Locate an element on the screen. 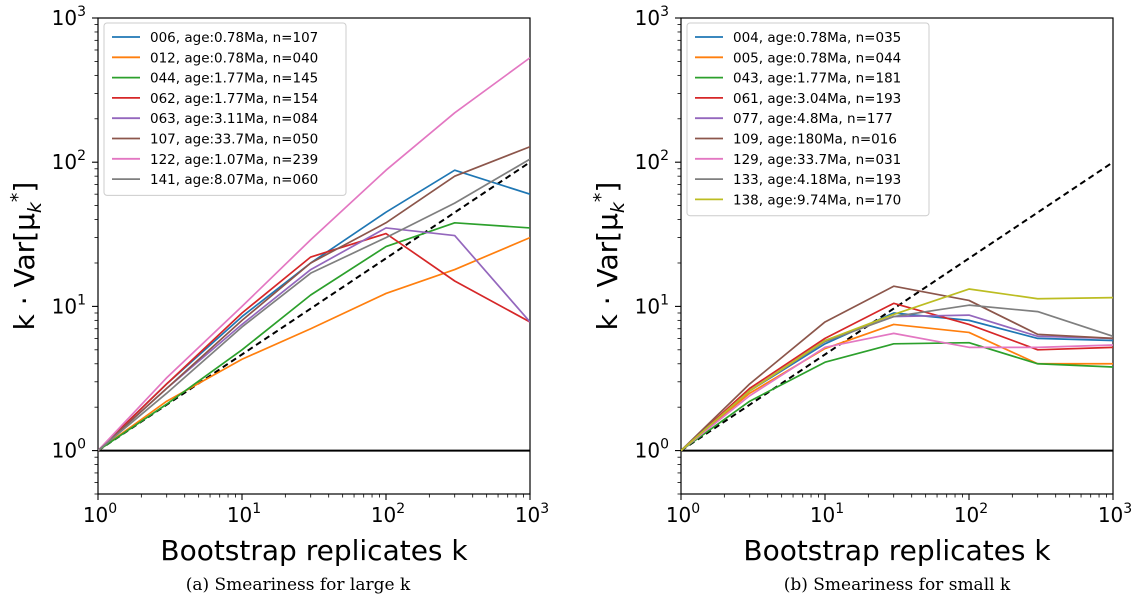  panel-caption: (a) Smeariness for large k is located at coordinates (298, 585).